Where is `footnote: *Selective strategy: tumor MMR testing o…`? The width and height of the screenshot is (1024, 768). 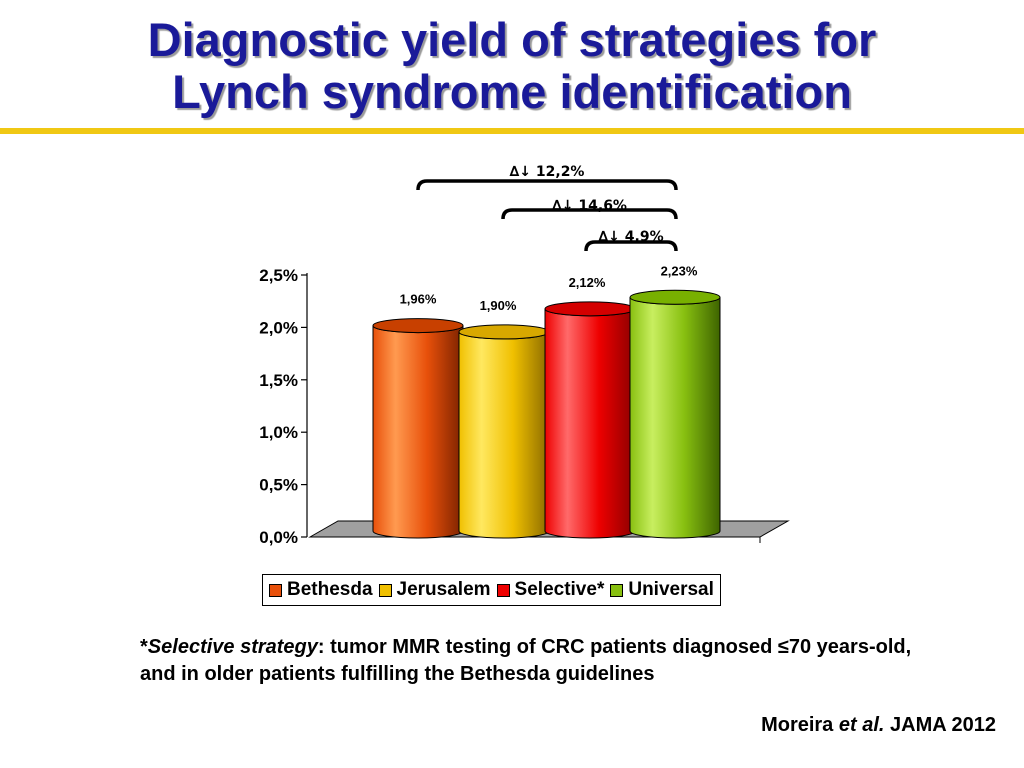 footnote: *Selective strategy: tumor MMR testing o… is located at coordinates (540, 661).